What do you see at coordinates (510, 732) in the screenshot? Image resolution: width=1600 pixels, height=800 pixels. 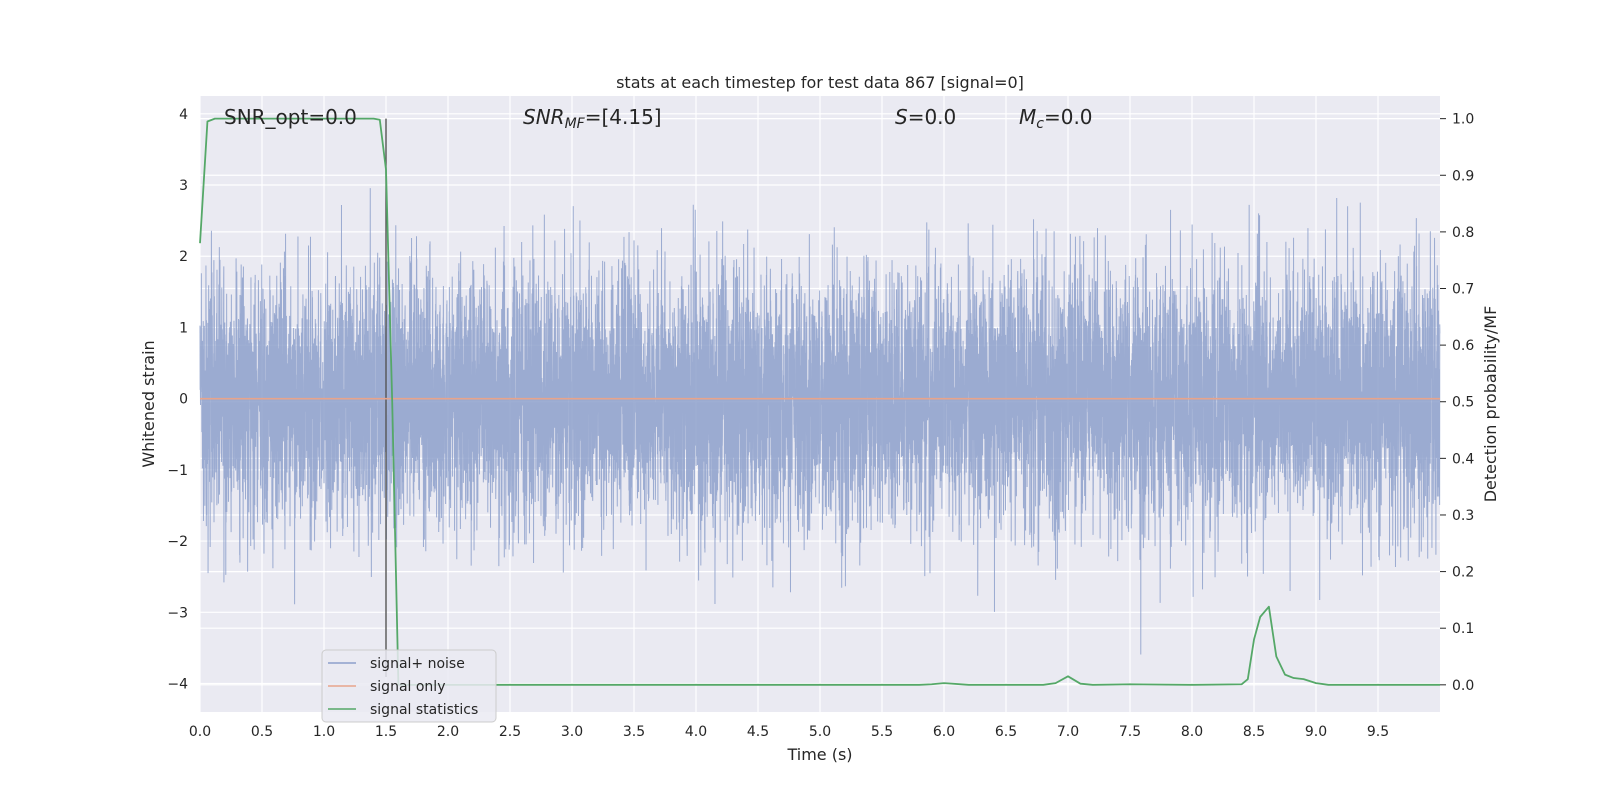 I see `x-tick-label: 2.5` at bounding box center [510, 732].